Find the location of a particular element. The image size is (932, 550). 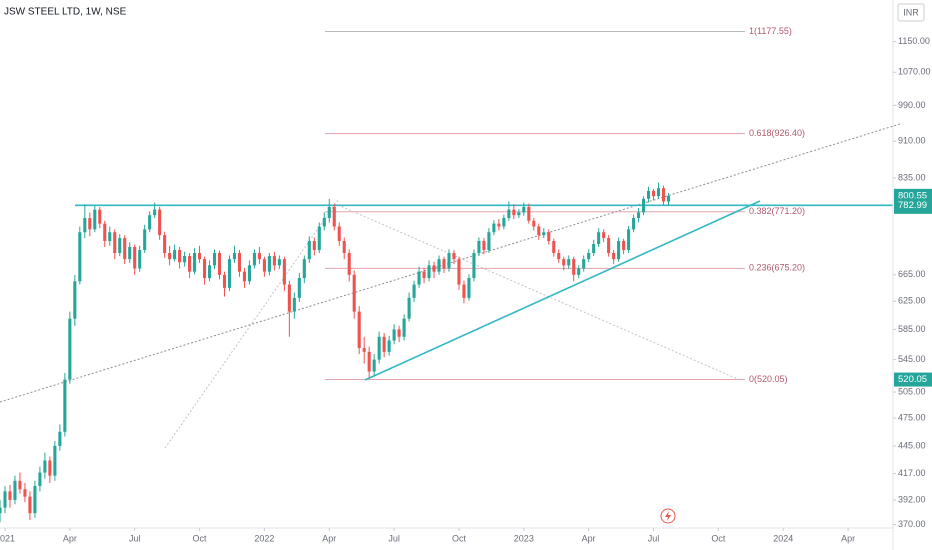

y-tick-label: 505.00 is located at coordinates (912, 391).